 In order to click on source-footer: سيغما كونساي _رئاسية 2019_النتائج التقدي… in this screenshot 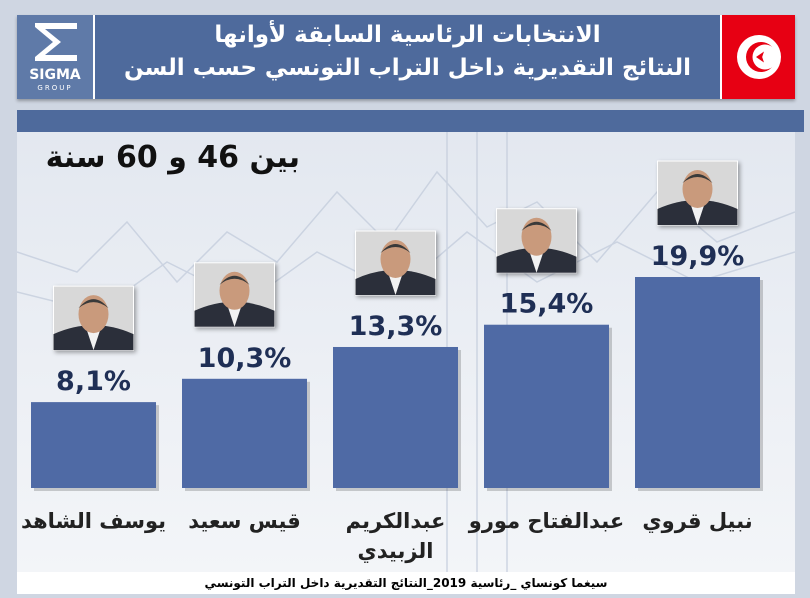, I will do `click(406, 583)`.